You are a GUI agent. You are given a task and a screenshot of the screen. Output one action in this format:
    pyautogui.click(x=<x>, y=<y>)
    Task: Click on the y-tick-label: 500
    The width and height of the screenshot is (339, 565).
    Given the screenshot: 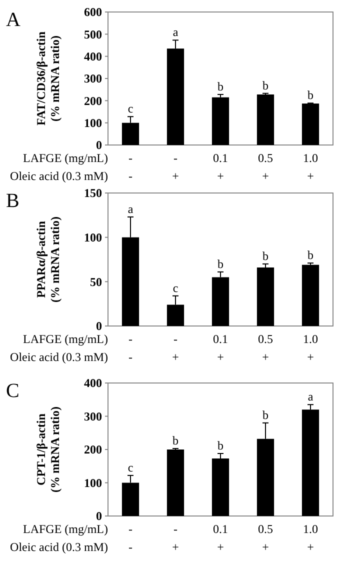 What is the action you would take?
    pyautogui.click(x=93, y=34)
    